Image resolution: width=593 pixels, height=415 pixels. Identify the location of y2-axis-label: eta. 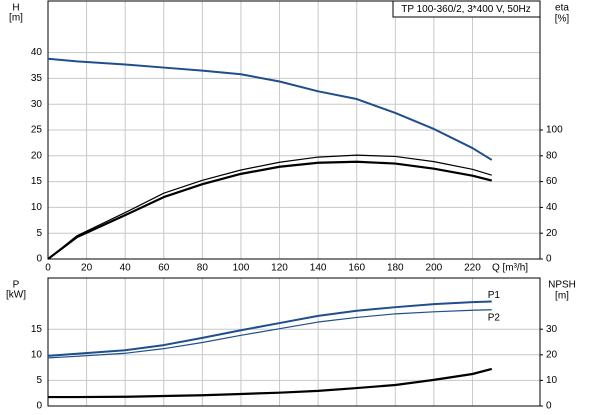
(562, 8).